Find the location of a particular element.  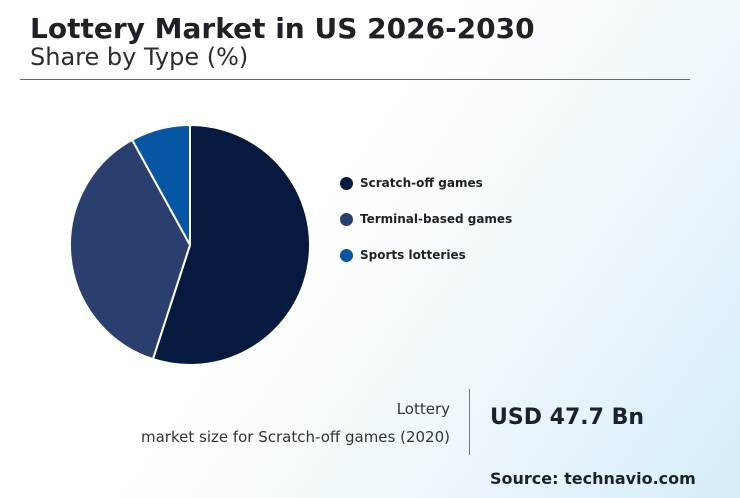

title-divider is located at coordinates (355, 79).